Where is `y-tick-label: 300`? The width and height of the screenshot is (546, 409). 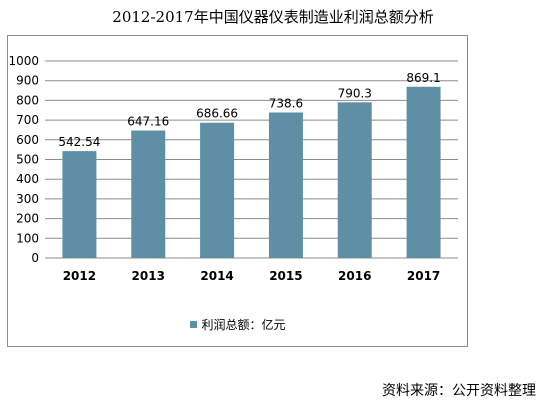
y-tick-label: 300 is located at coordinates (27, 199).